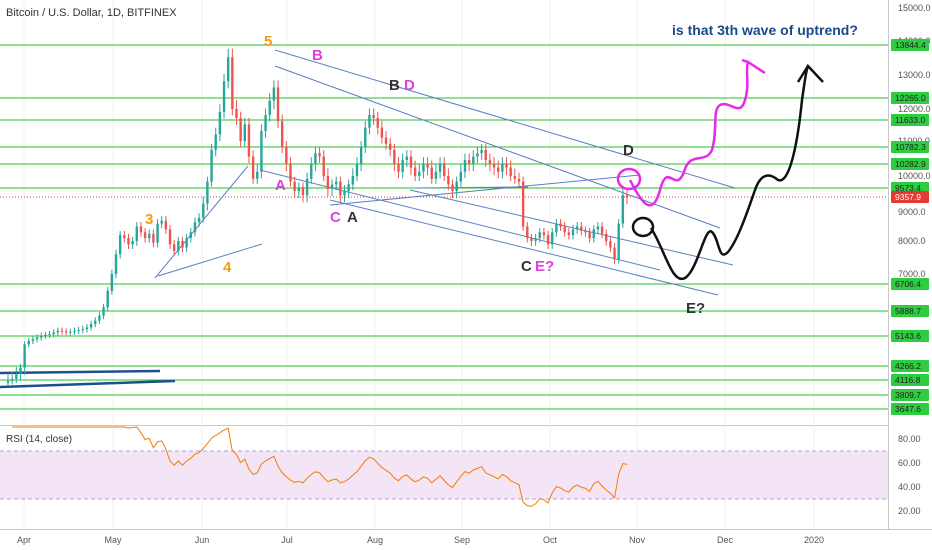  Describe the element at coordinates (697, 133) in the screenshot. I see `magenta-projection-path` at that location.